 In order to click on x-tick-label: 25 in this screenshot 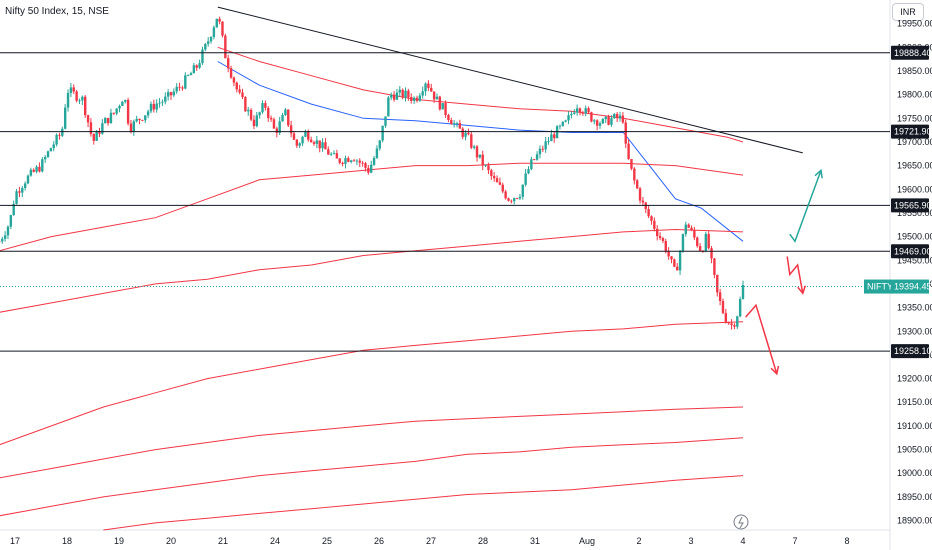, I will do `click(327, 541)`.